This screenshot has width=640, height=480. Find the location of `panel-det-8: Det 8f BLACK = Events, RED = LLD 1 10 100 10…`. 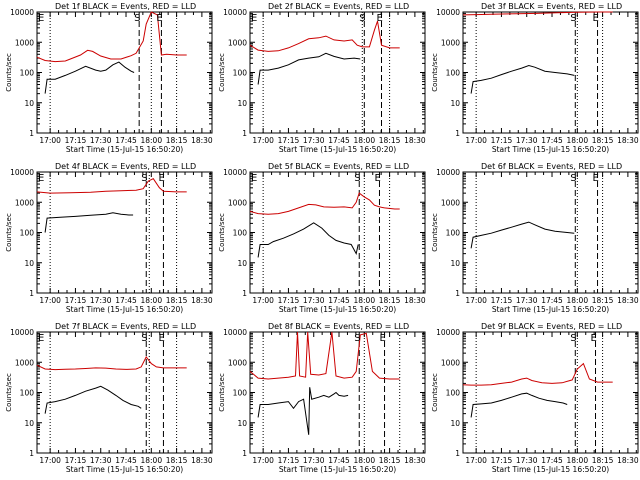

panel-det-8: Det 8f BLACK = Events, RED = LLD 1 10 100 10… is located at coordinates (322, 398).